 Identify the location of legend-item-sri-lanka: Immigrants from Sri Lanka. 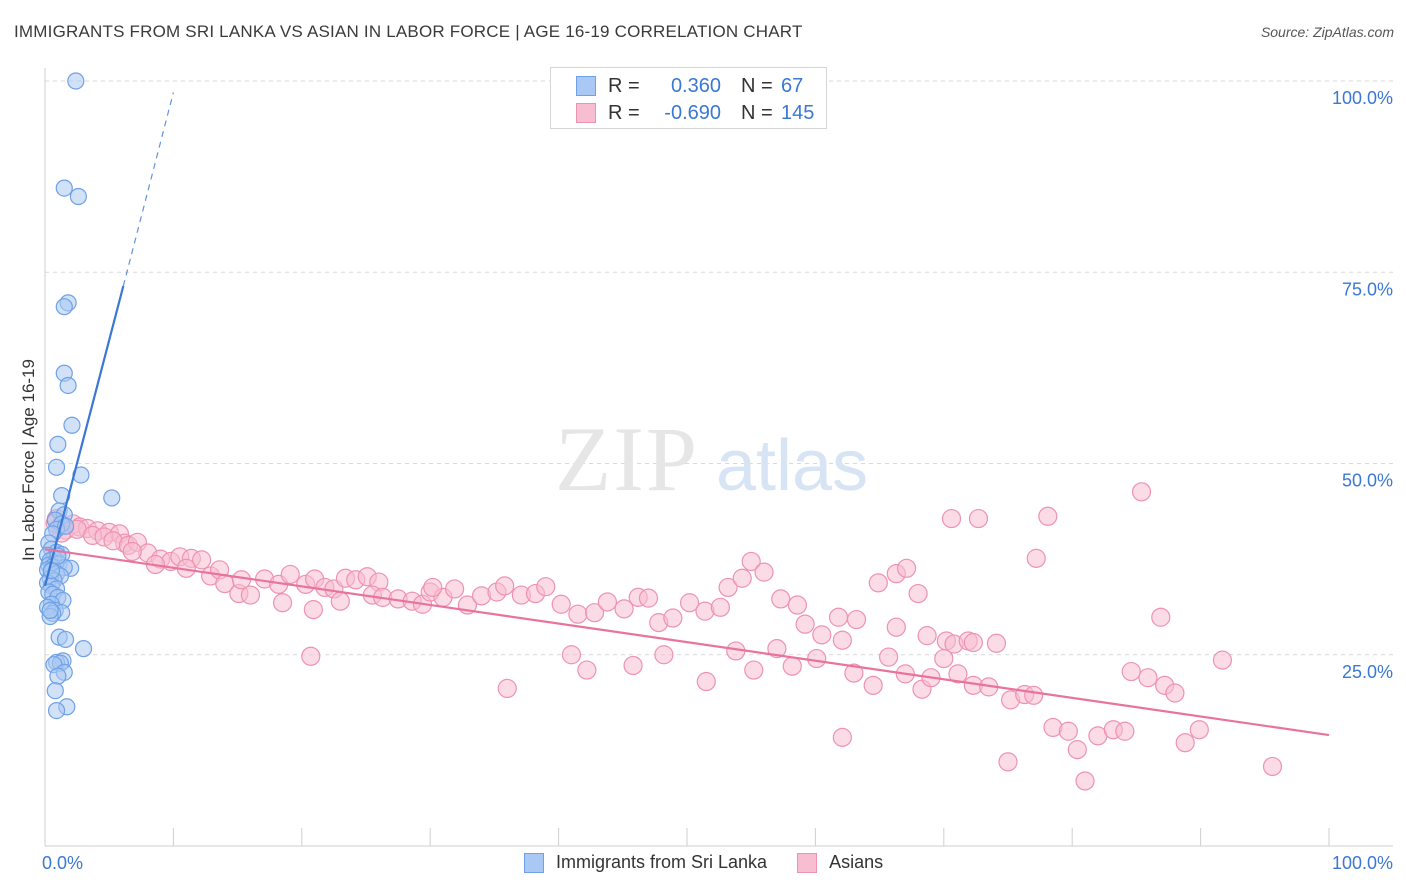
(645, 862).